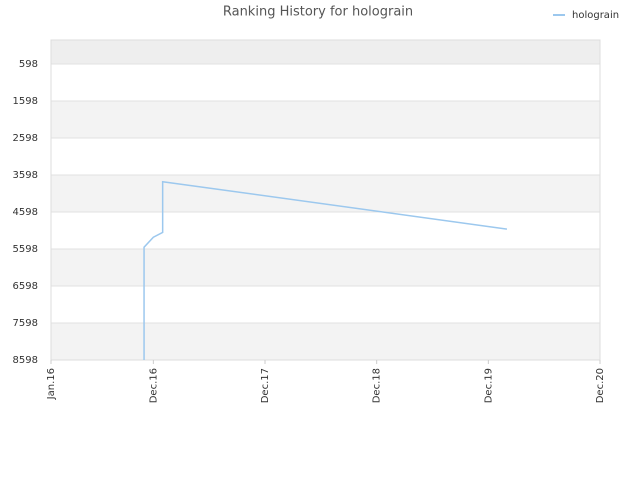 Image resolution: width=640 pixels, height=480 pixels. What do you see at coordinates (25, 286) in the screenshot?
I see `y-tick-label: 6598` at bounding box center [25, 286].